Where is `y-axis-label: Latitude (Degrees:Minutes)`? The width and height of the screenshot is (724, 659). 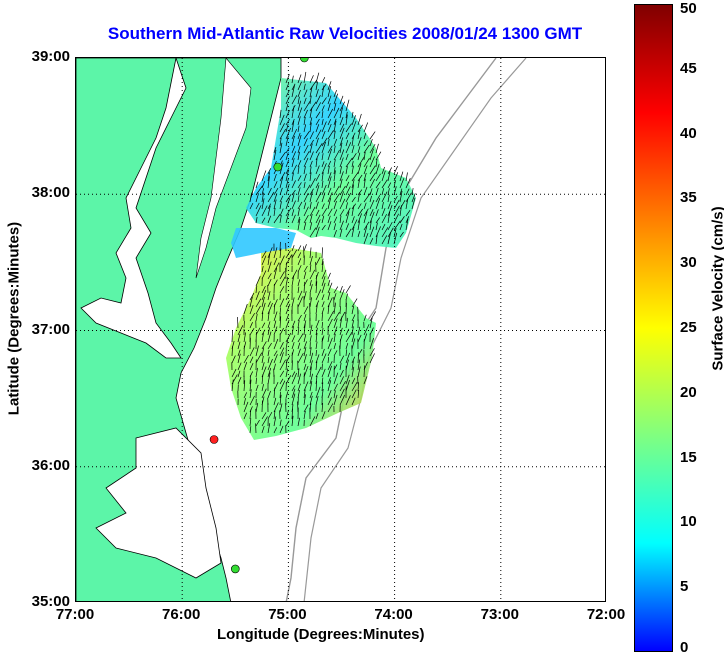
y-axis-label: Latitude (Degrees:Minutes) is located at coordinates (14, 318).